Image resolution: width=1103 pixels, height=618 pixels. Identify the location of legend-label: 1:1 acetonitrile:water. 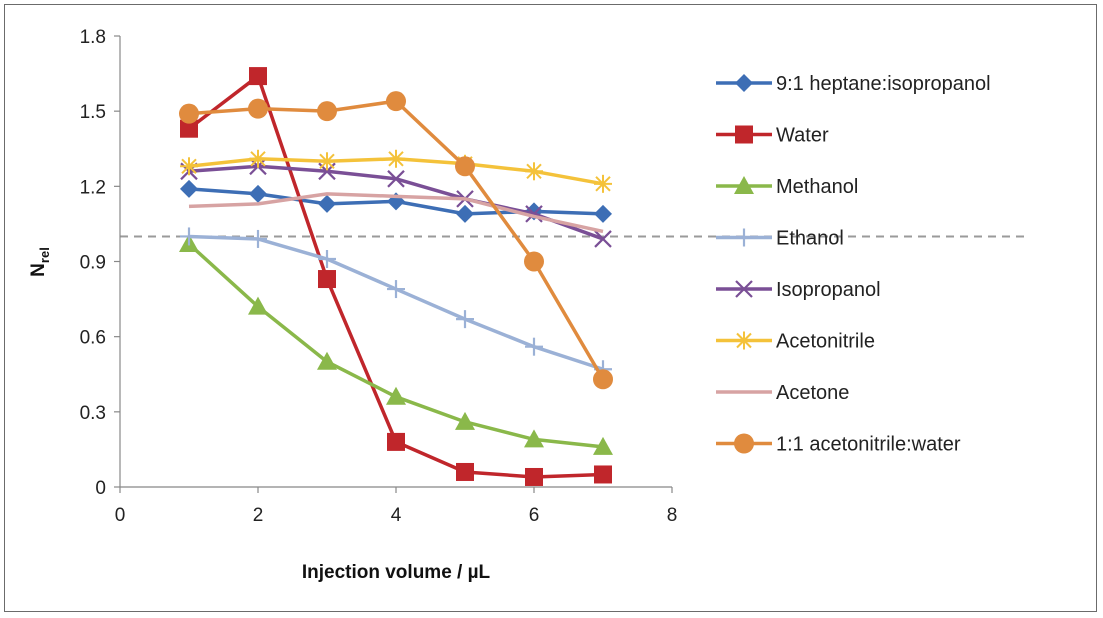
(868, 445).